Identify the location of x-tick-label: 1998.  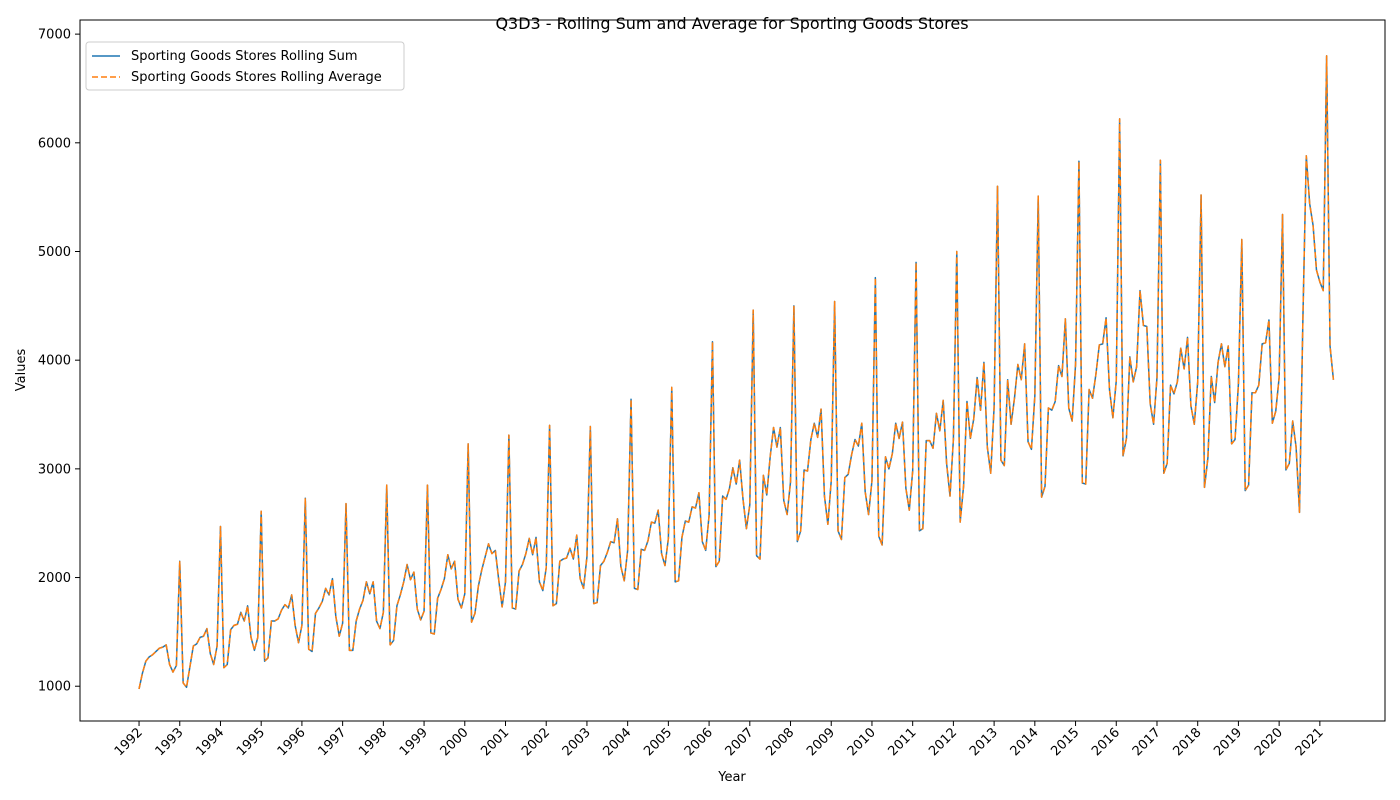
(373, 742).